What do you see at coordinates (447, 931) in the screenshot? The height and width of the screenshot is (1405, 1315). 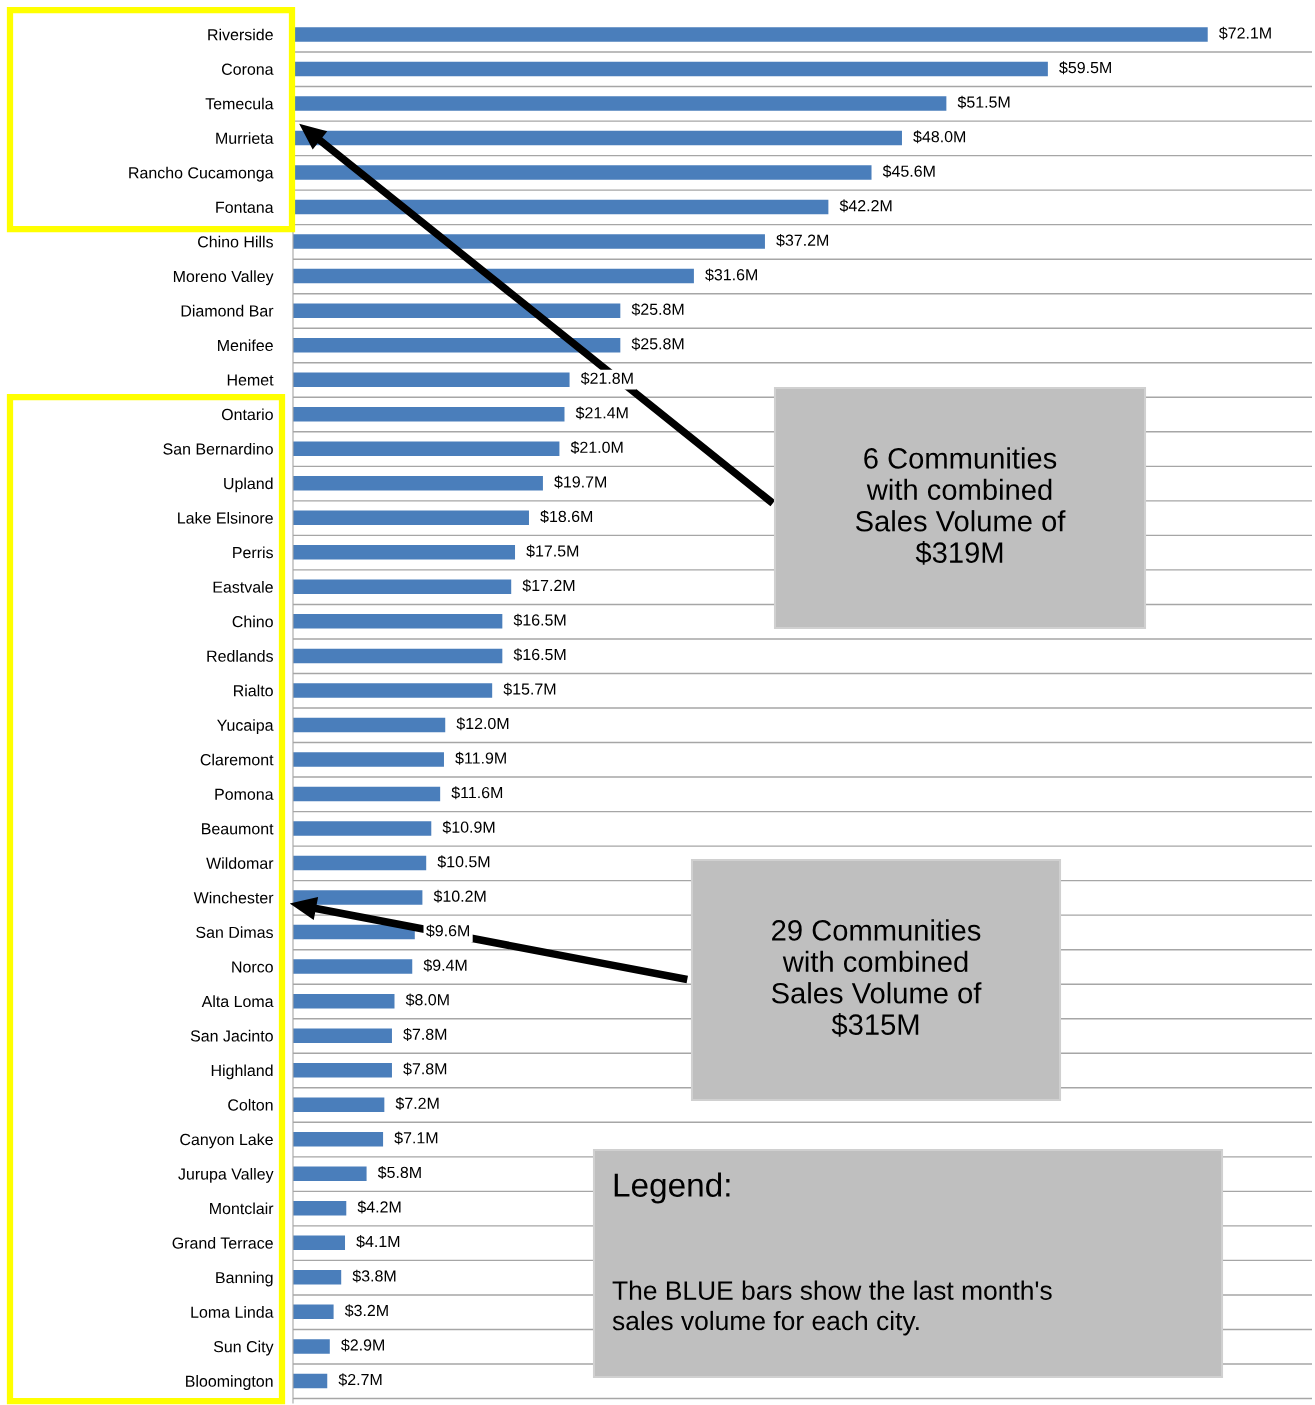 I see `data-label: $9.6M` at bounding box center [447, 931].